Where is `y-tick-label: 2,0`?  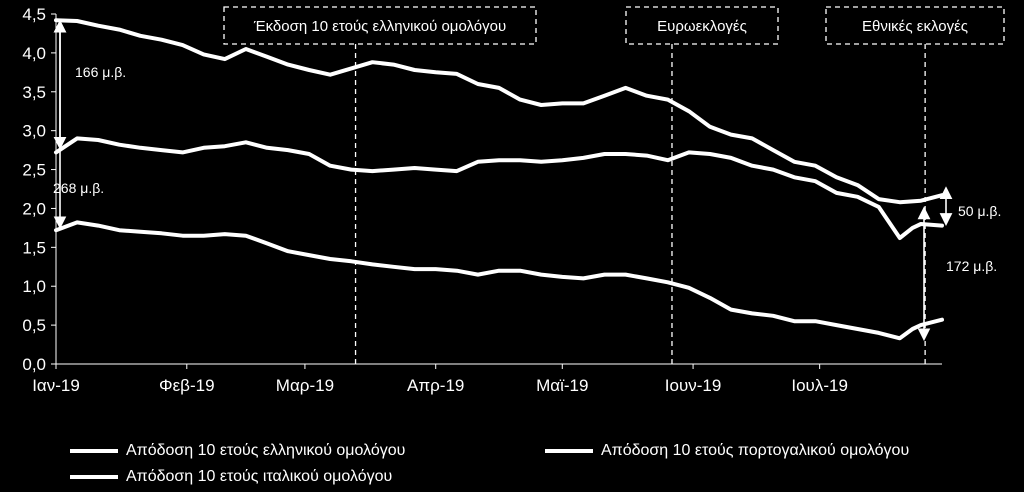
y-tick-label: 2,0 is located at coordinates (34, 208).